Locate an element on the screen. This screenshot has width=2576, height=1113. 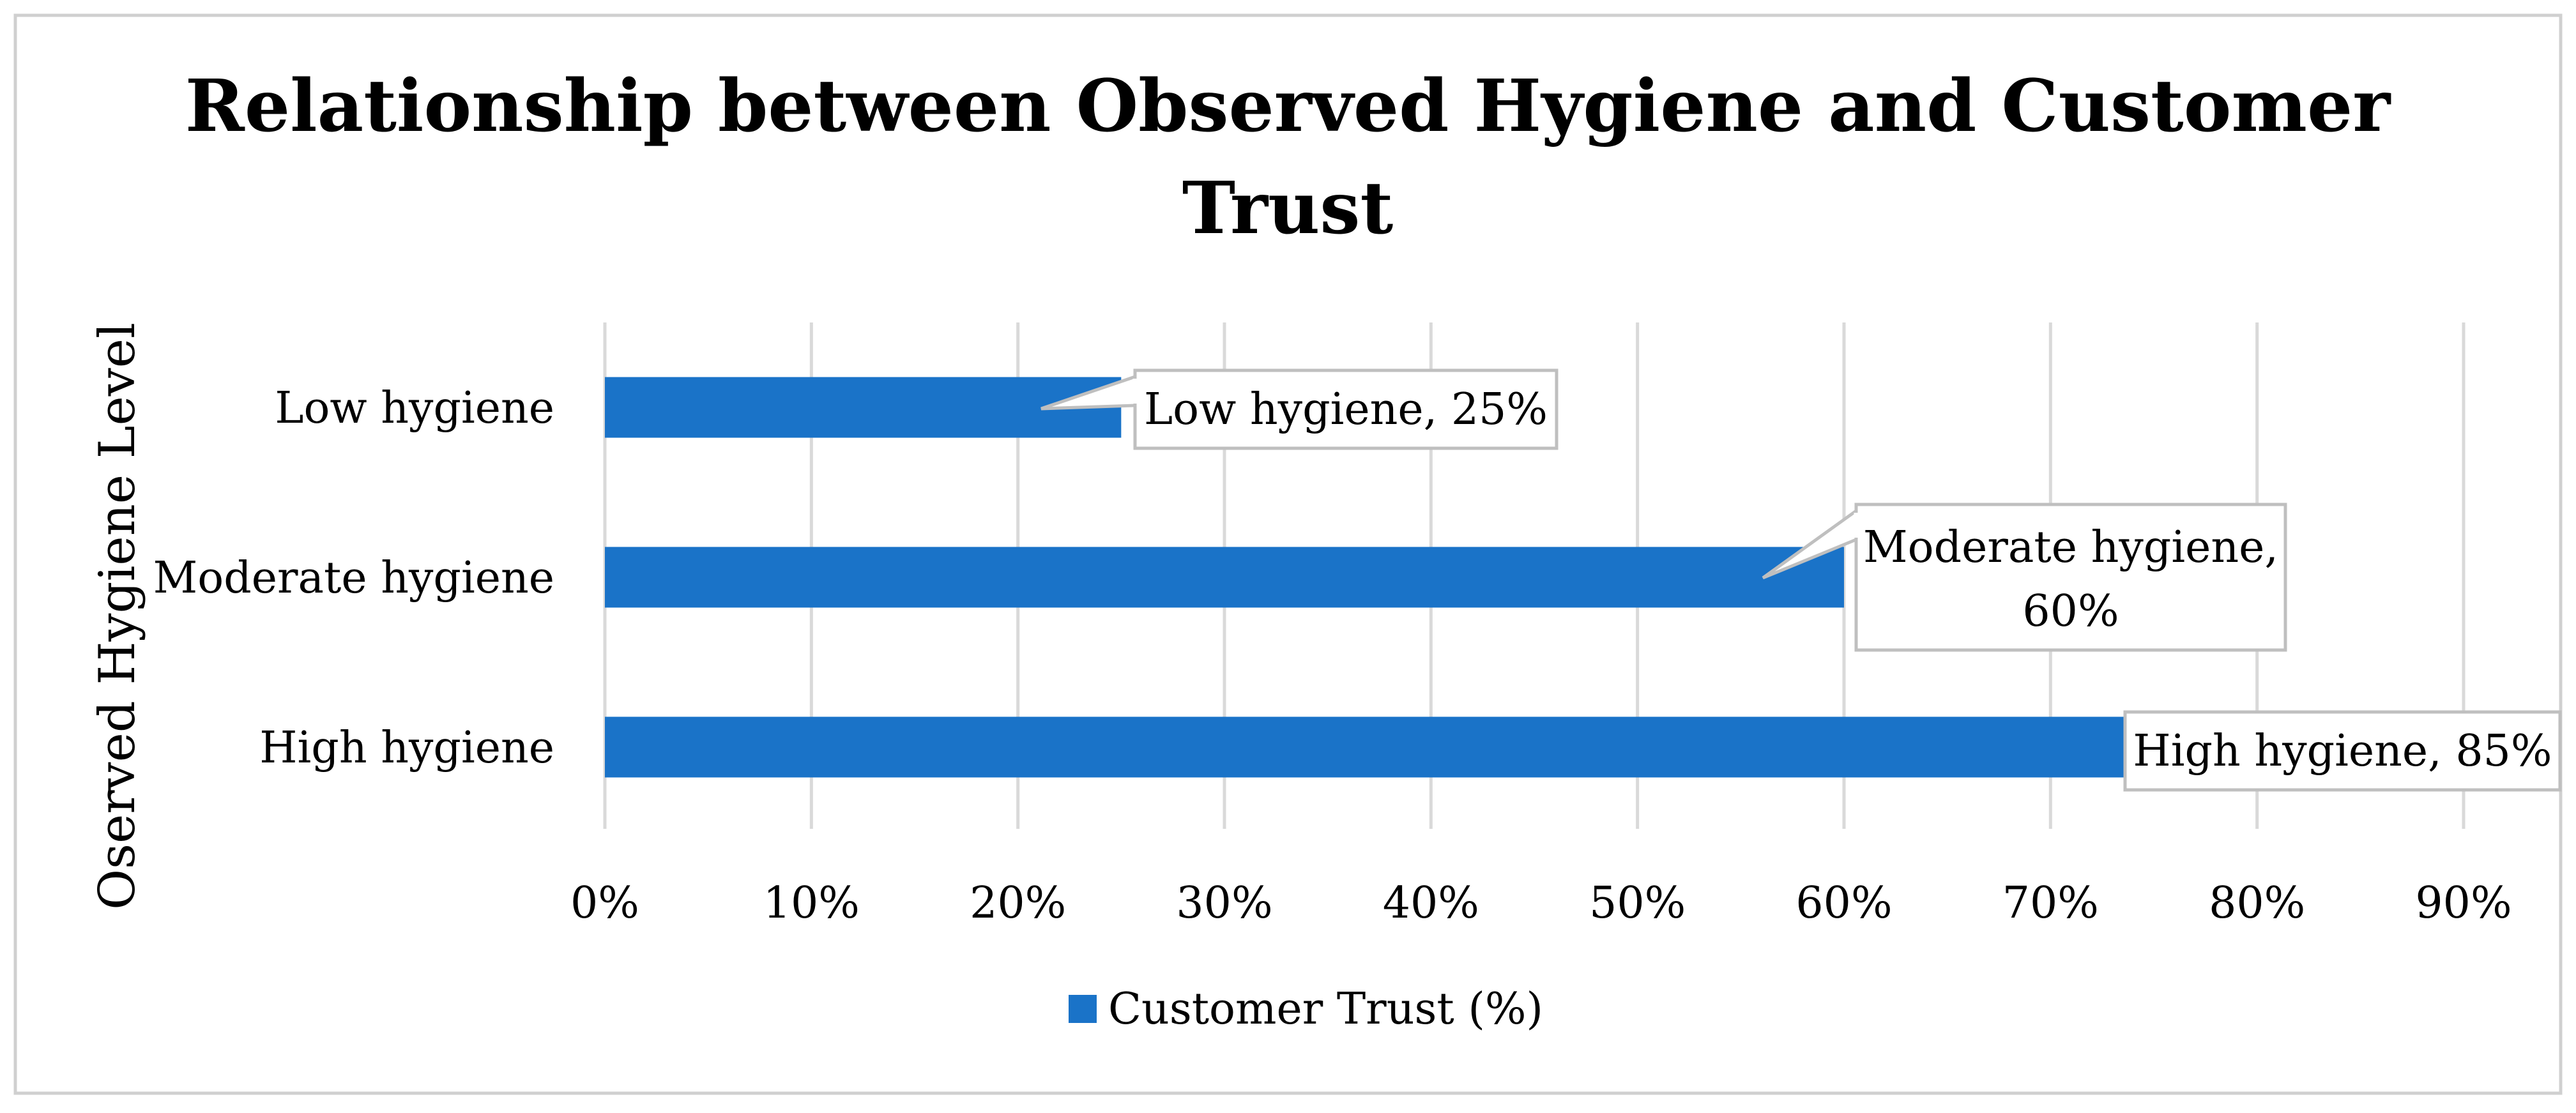
x-tick-label: 80% is located at coordinates (2257, 903).